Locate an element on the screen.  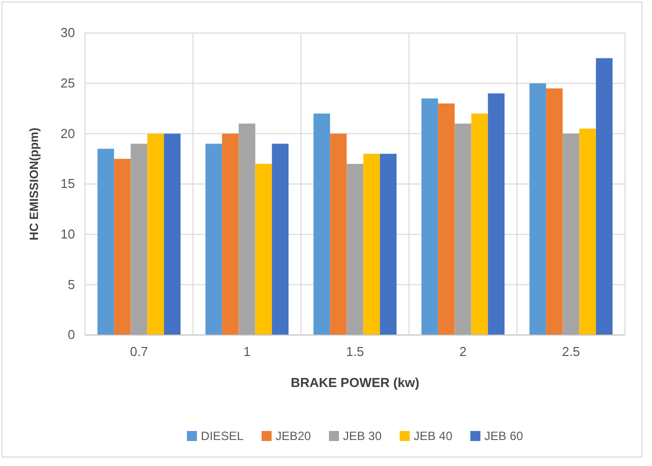
legend-label: DIESEL is located at coordinates (222, 436).